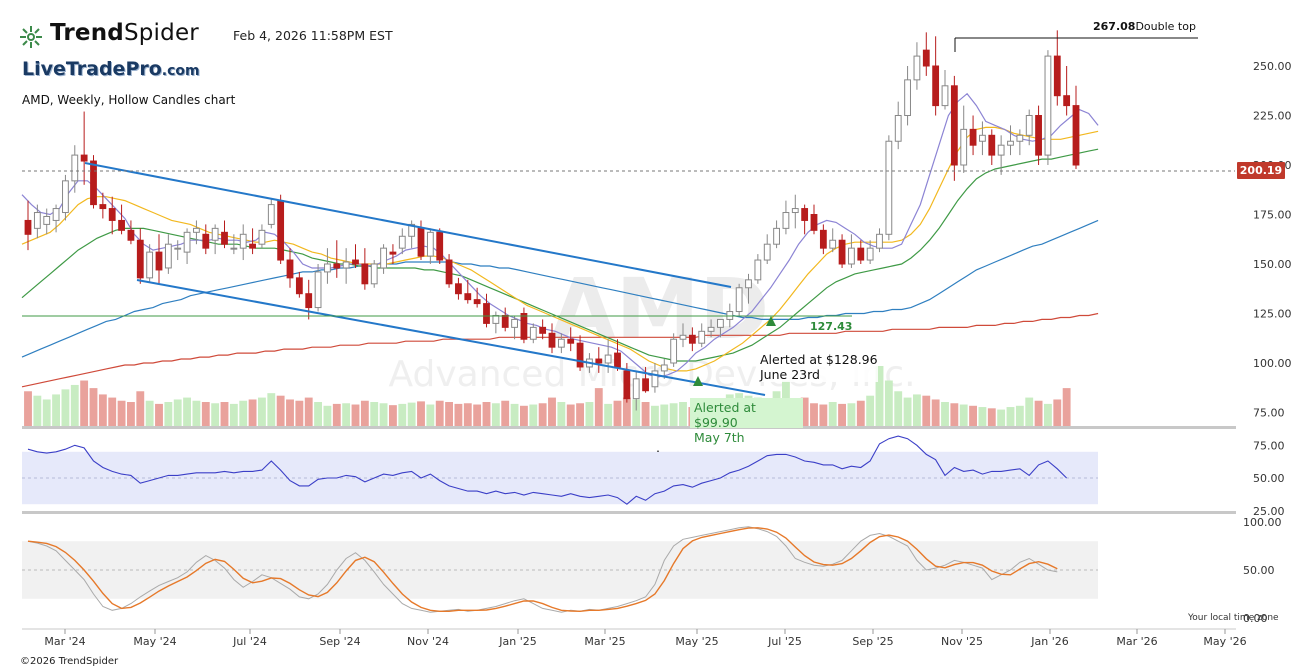  I want to click on price-tick-label: 100.00, so click(1272, 363).